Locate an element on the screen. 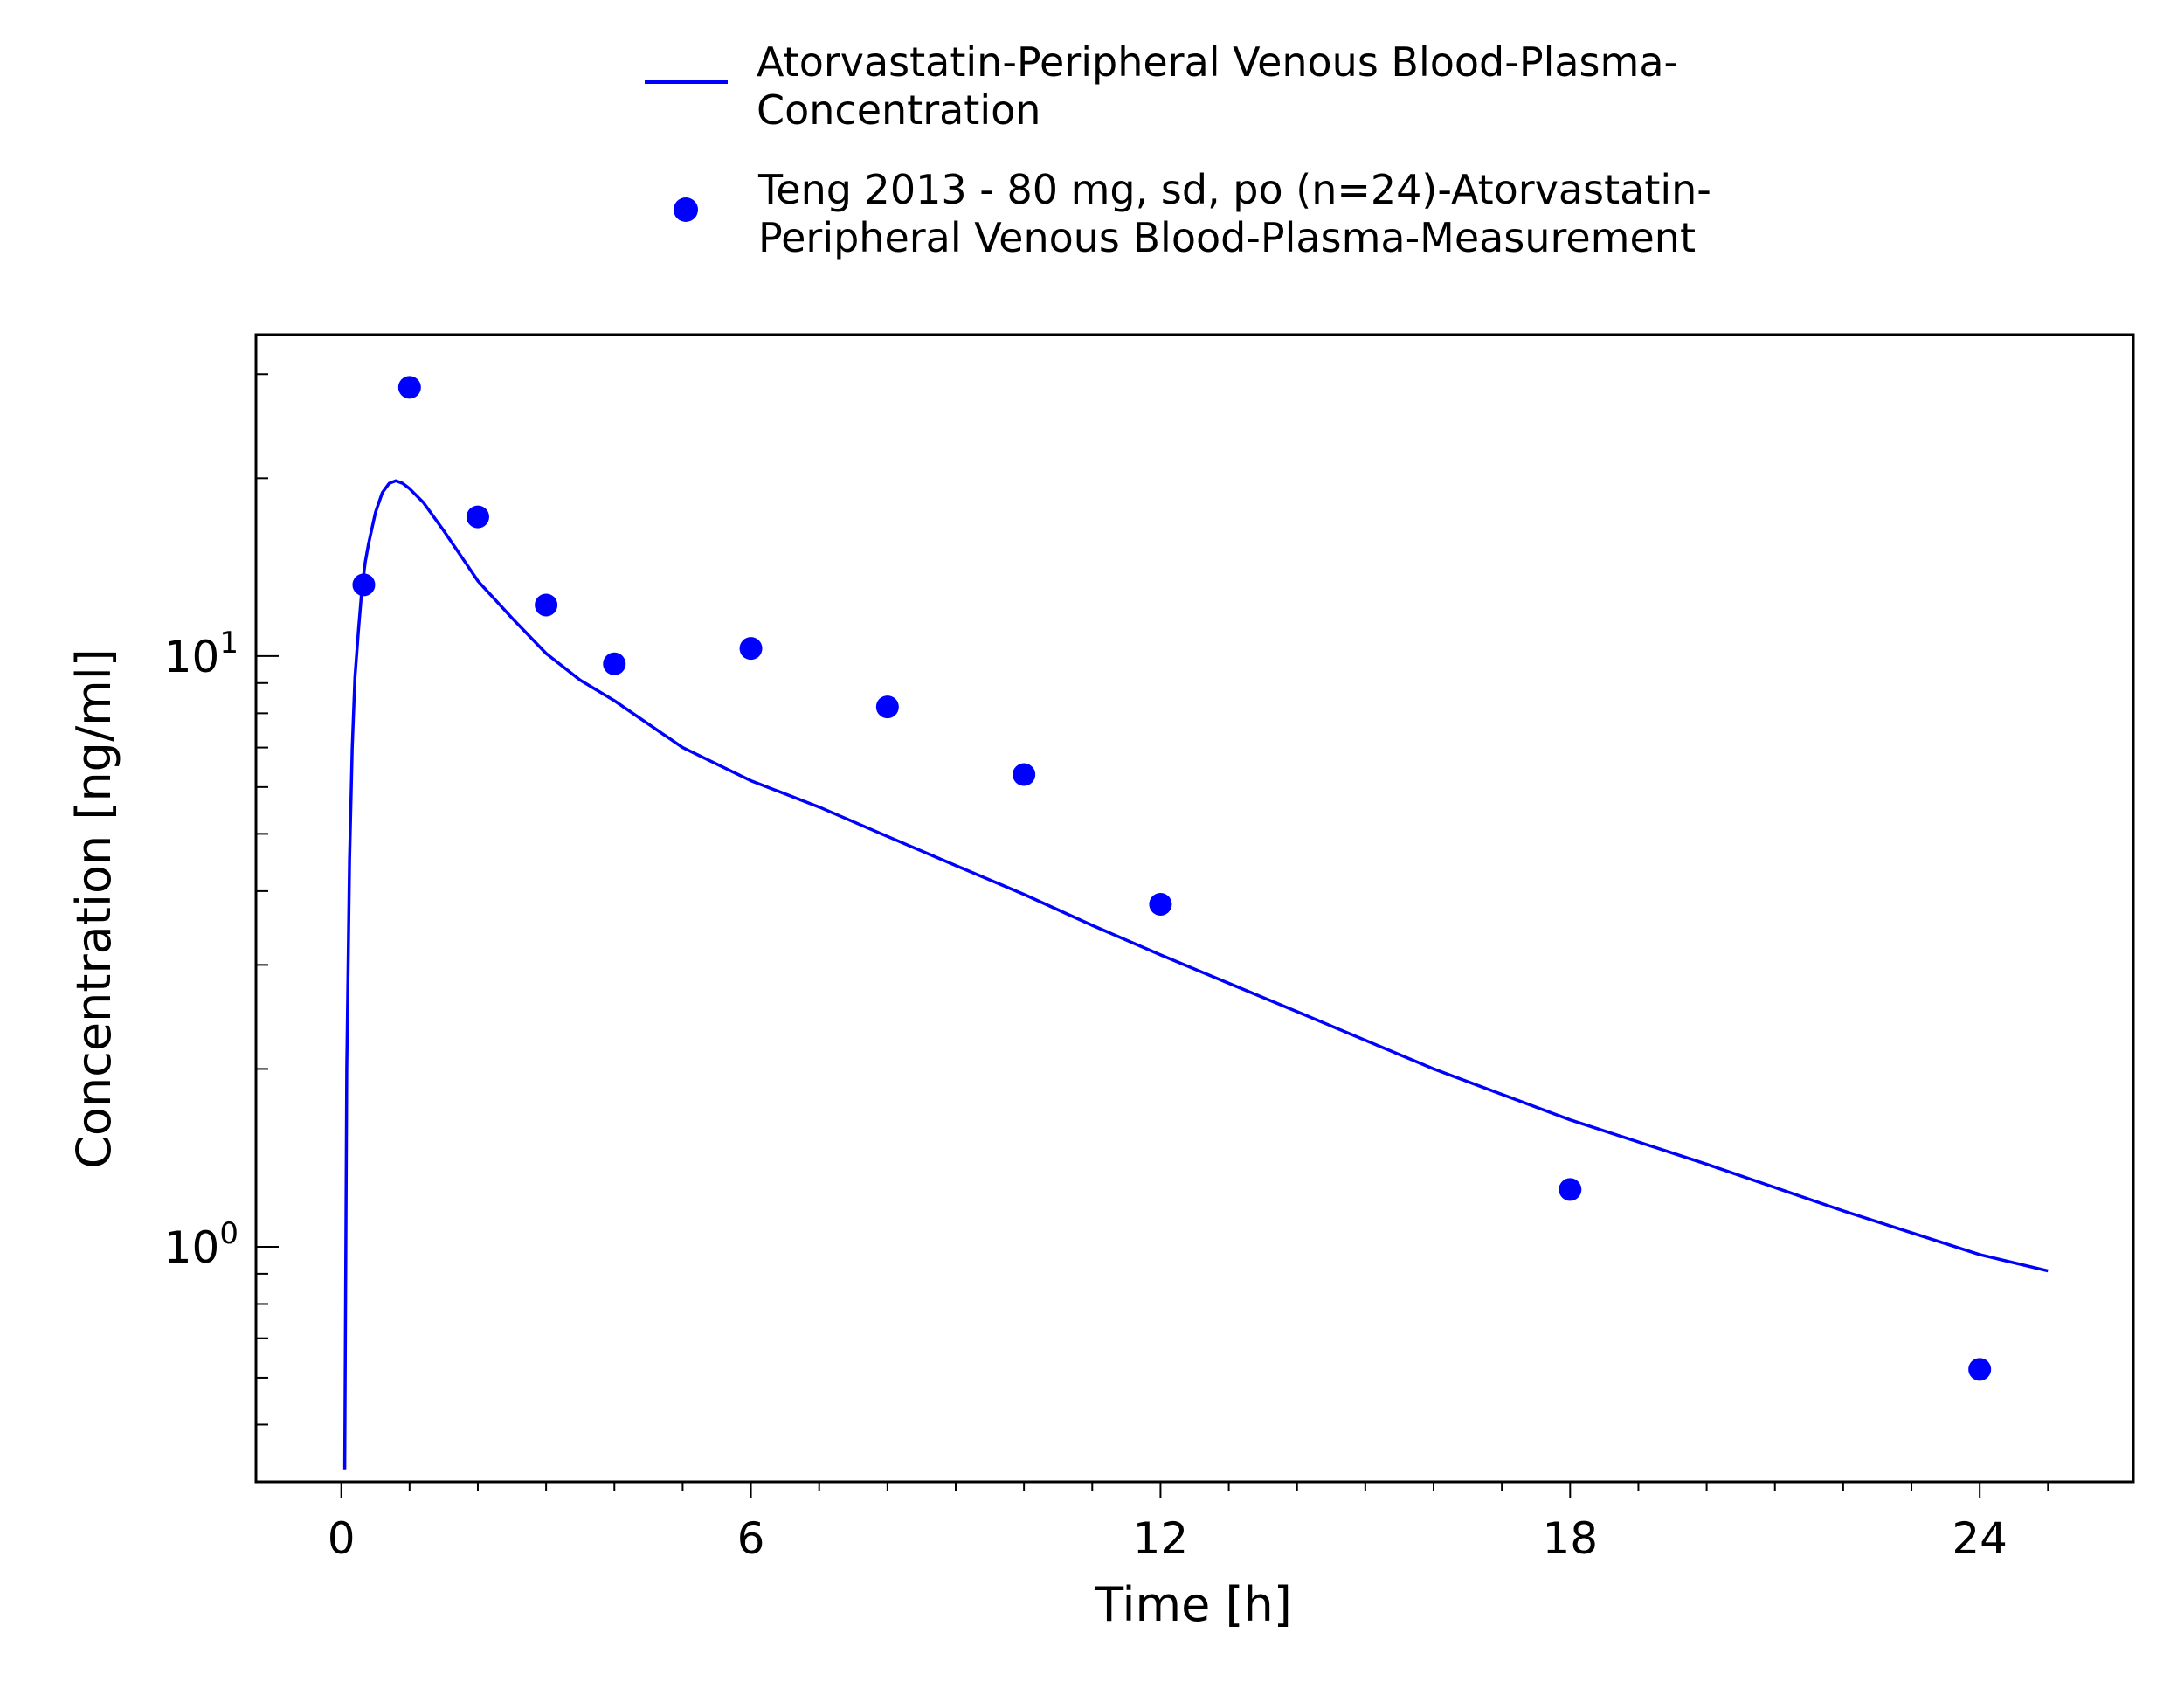  x-tick-label: 0 is located at coordinates (342, 1538).